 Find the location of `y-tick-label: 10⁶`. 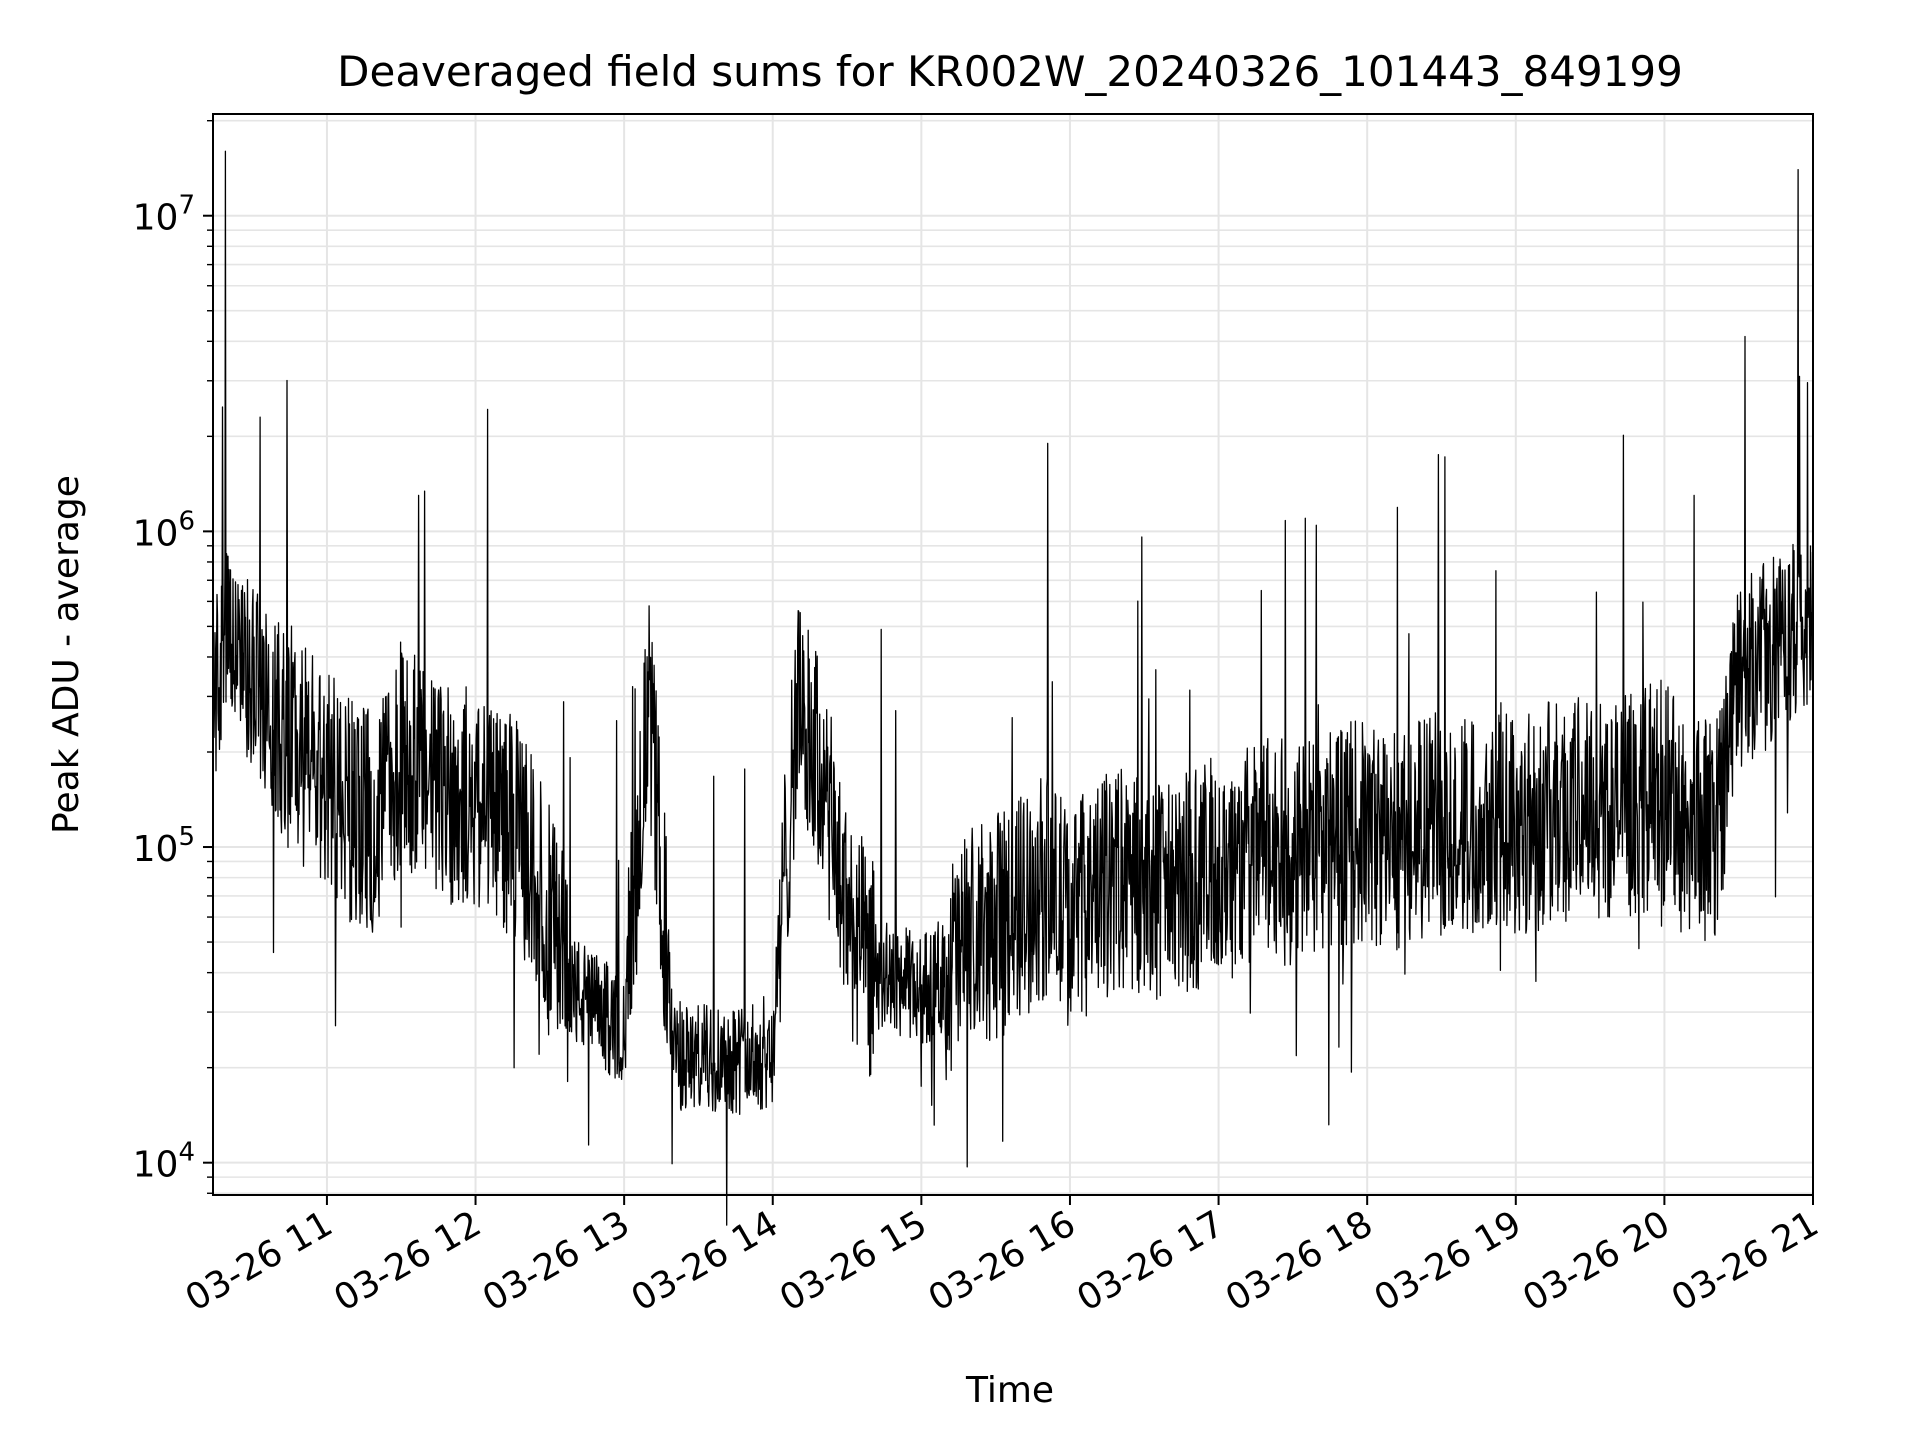

y-tick-label: 10⁶ is located at coordinates (164, 530).